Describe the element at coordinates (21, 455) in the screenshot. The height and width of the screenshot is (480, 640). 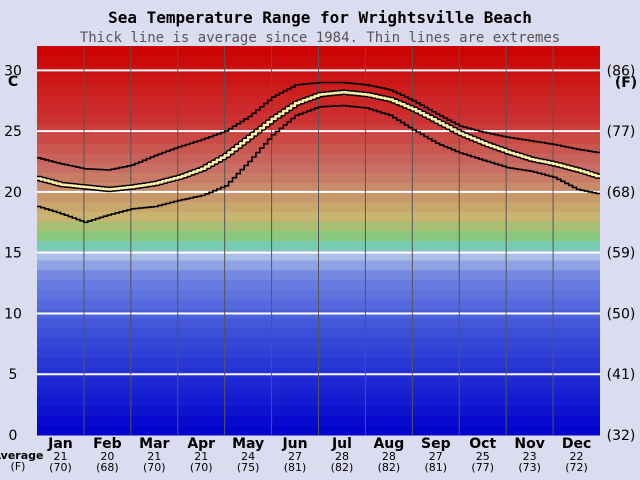
I see `average-row-label: Average` at that location.